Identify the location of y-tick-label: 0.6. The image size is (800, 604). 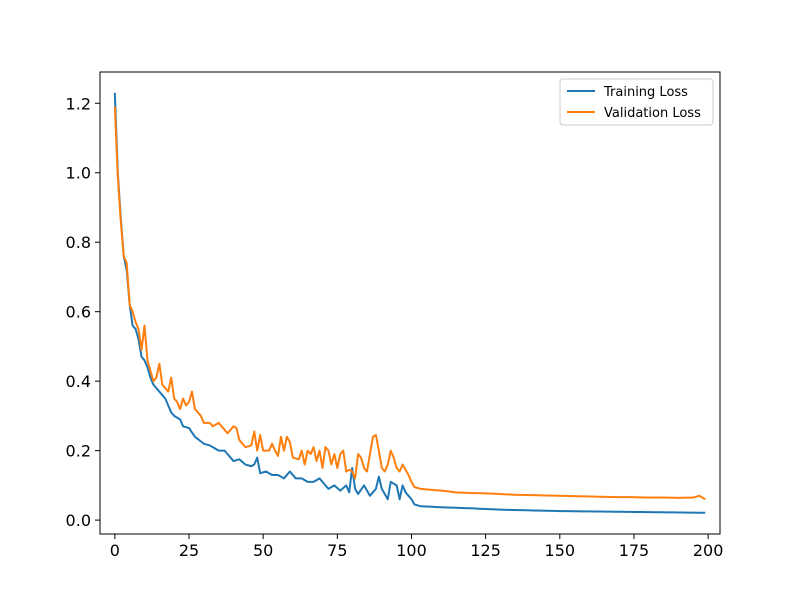
(78, 312).